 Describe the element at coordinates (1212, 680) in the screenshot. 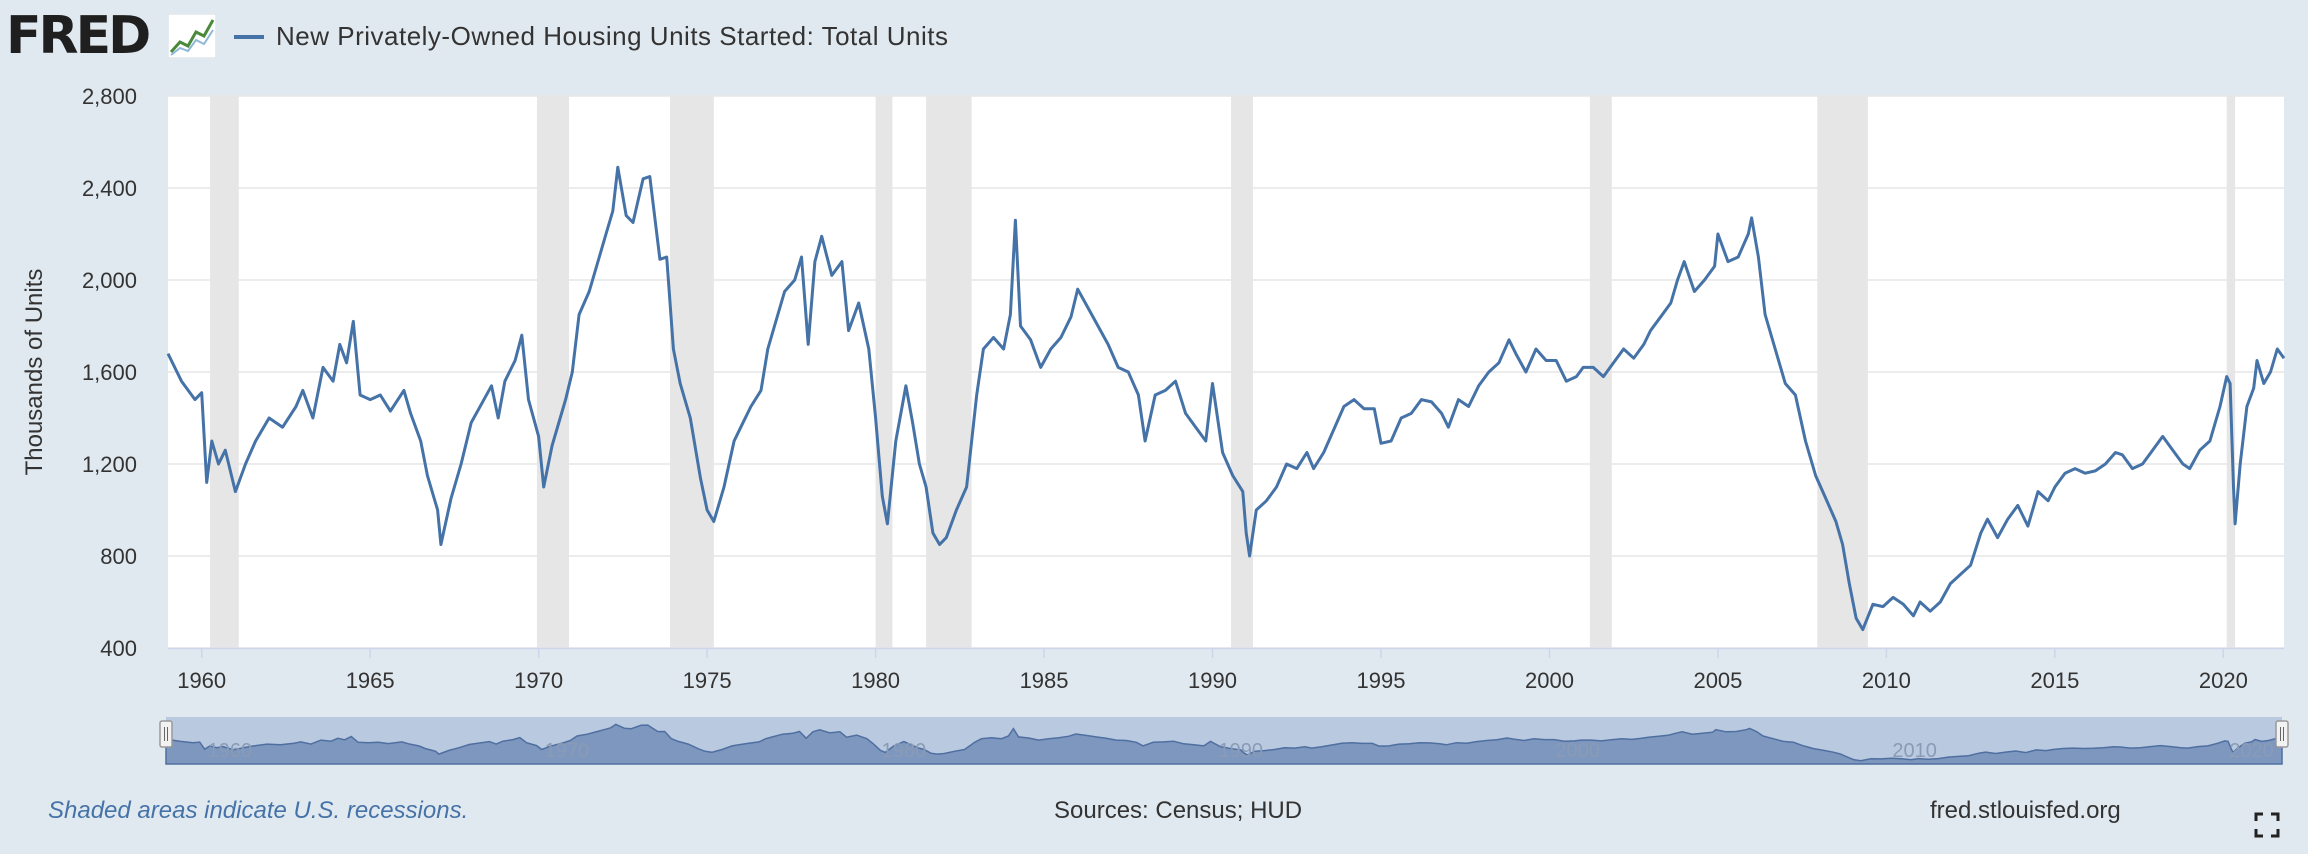

I see `x-tick-label: 1990` at that location.